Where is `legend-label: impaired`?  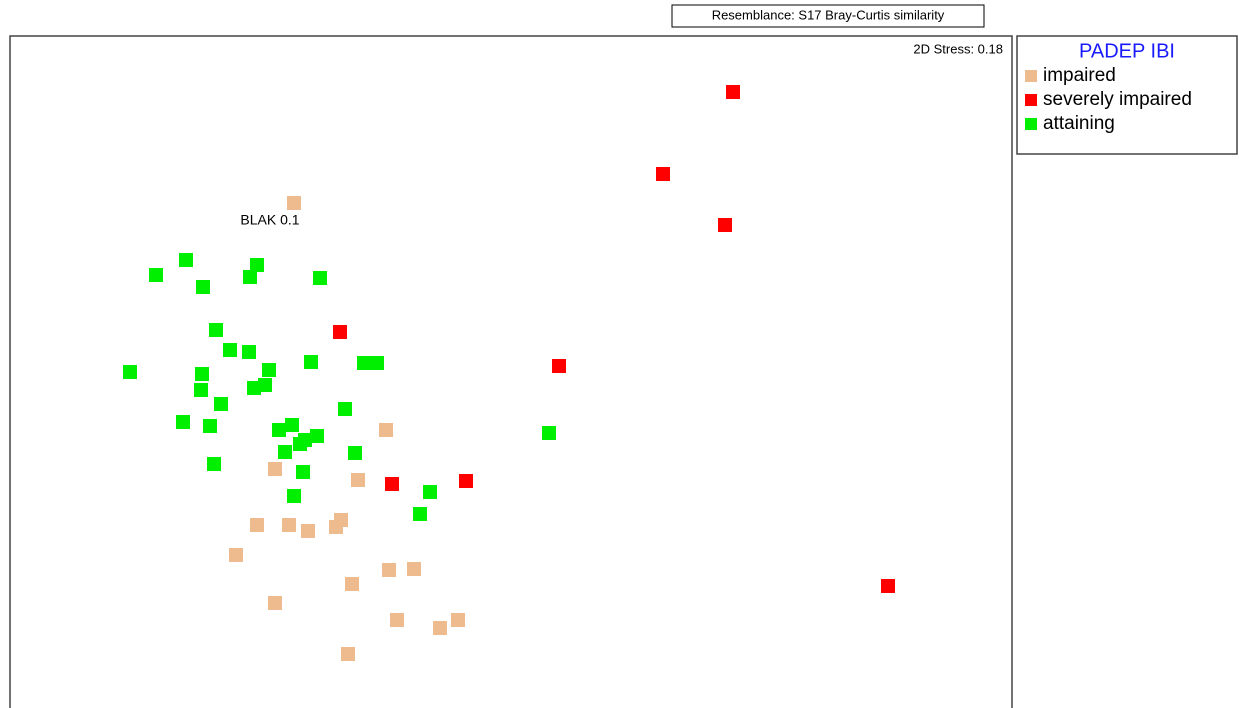
legend-label: impaired is located at coordinates (1079, 75).